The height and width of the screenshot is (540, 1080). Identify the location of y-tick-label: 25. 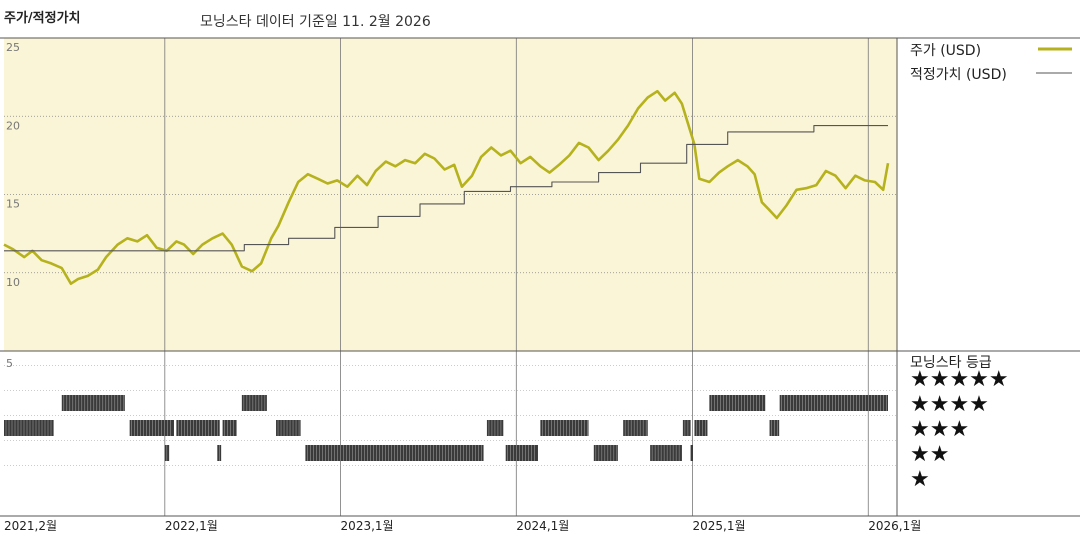
(13, 47).